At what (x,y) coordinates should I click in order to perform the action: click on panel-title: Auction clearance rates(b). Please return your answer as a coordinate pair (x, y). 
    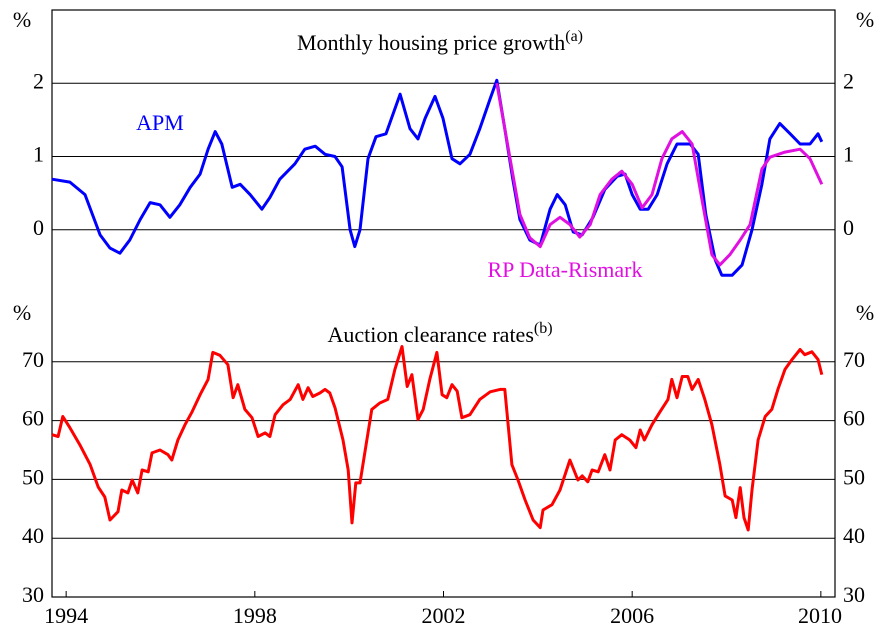
    Looking at the image, I should click on (439, 333).